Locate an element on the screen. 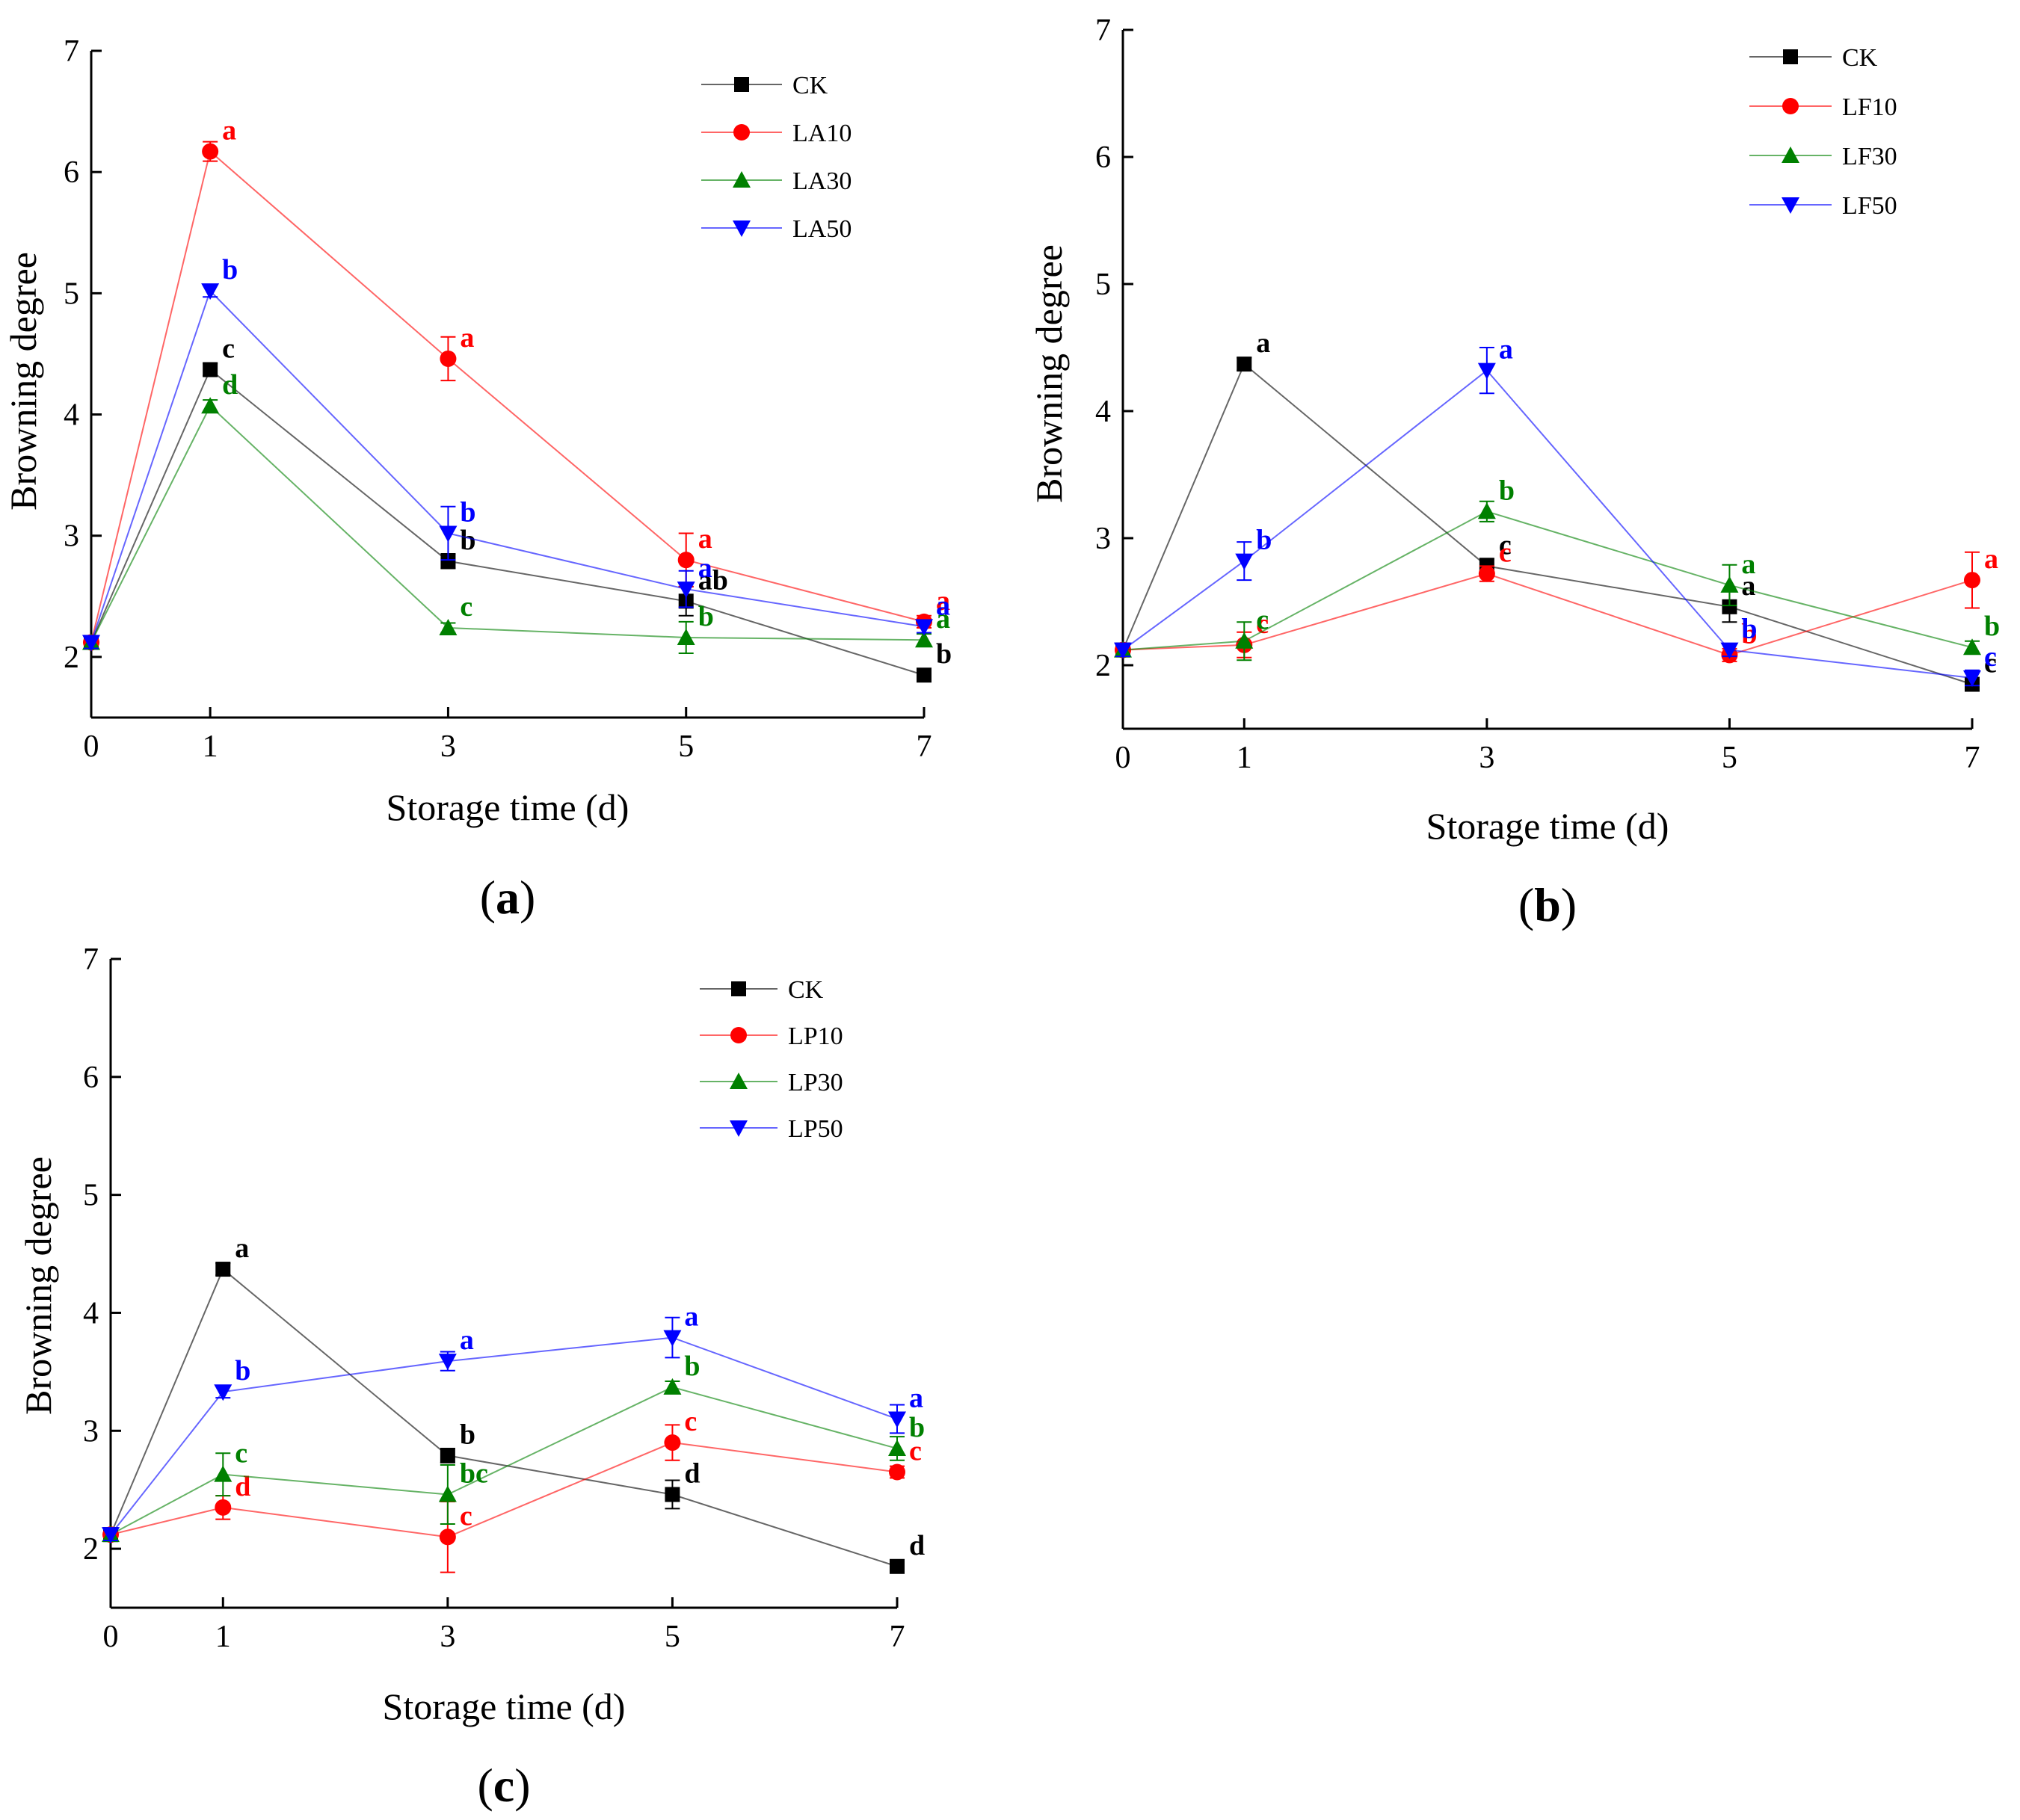  x-tick-label: 0 is located at coordinates (111, 1637).